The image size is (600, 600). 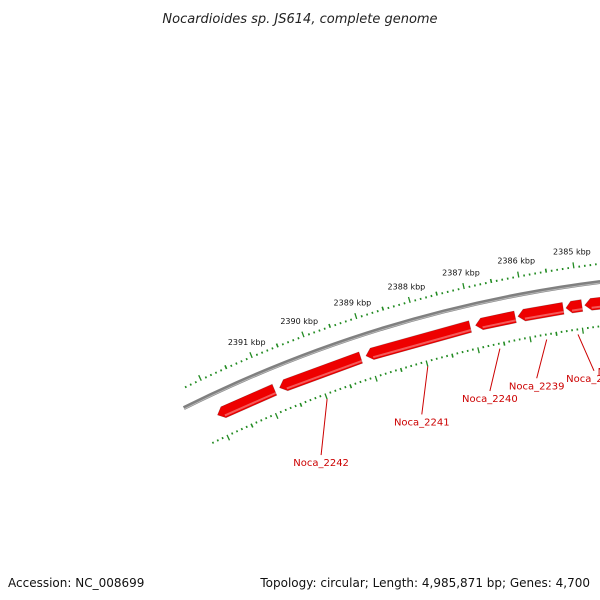 I want to click on scale-label: 2391 kbp, so click(x=247, y=342).